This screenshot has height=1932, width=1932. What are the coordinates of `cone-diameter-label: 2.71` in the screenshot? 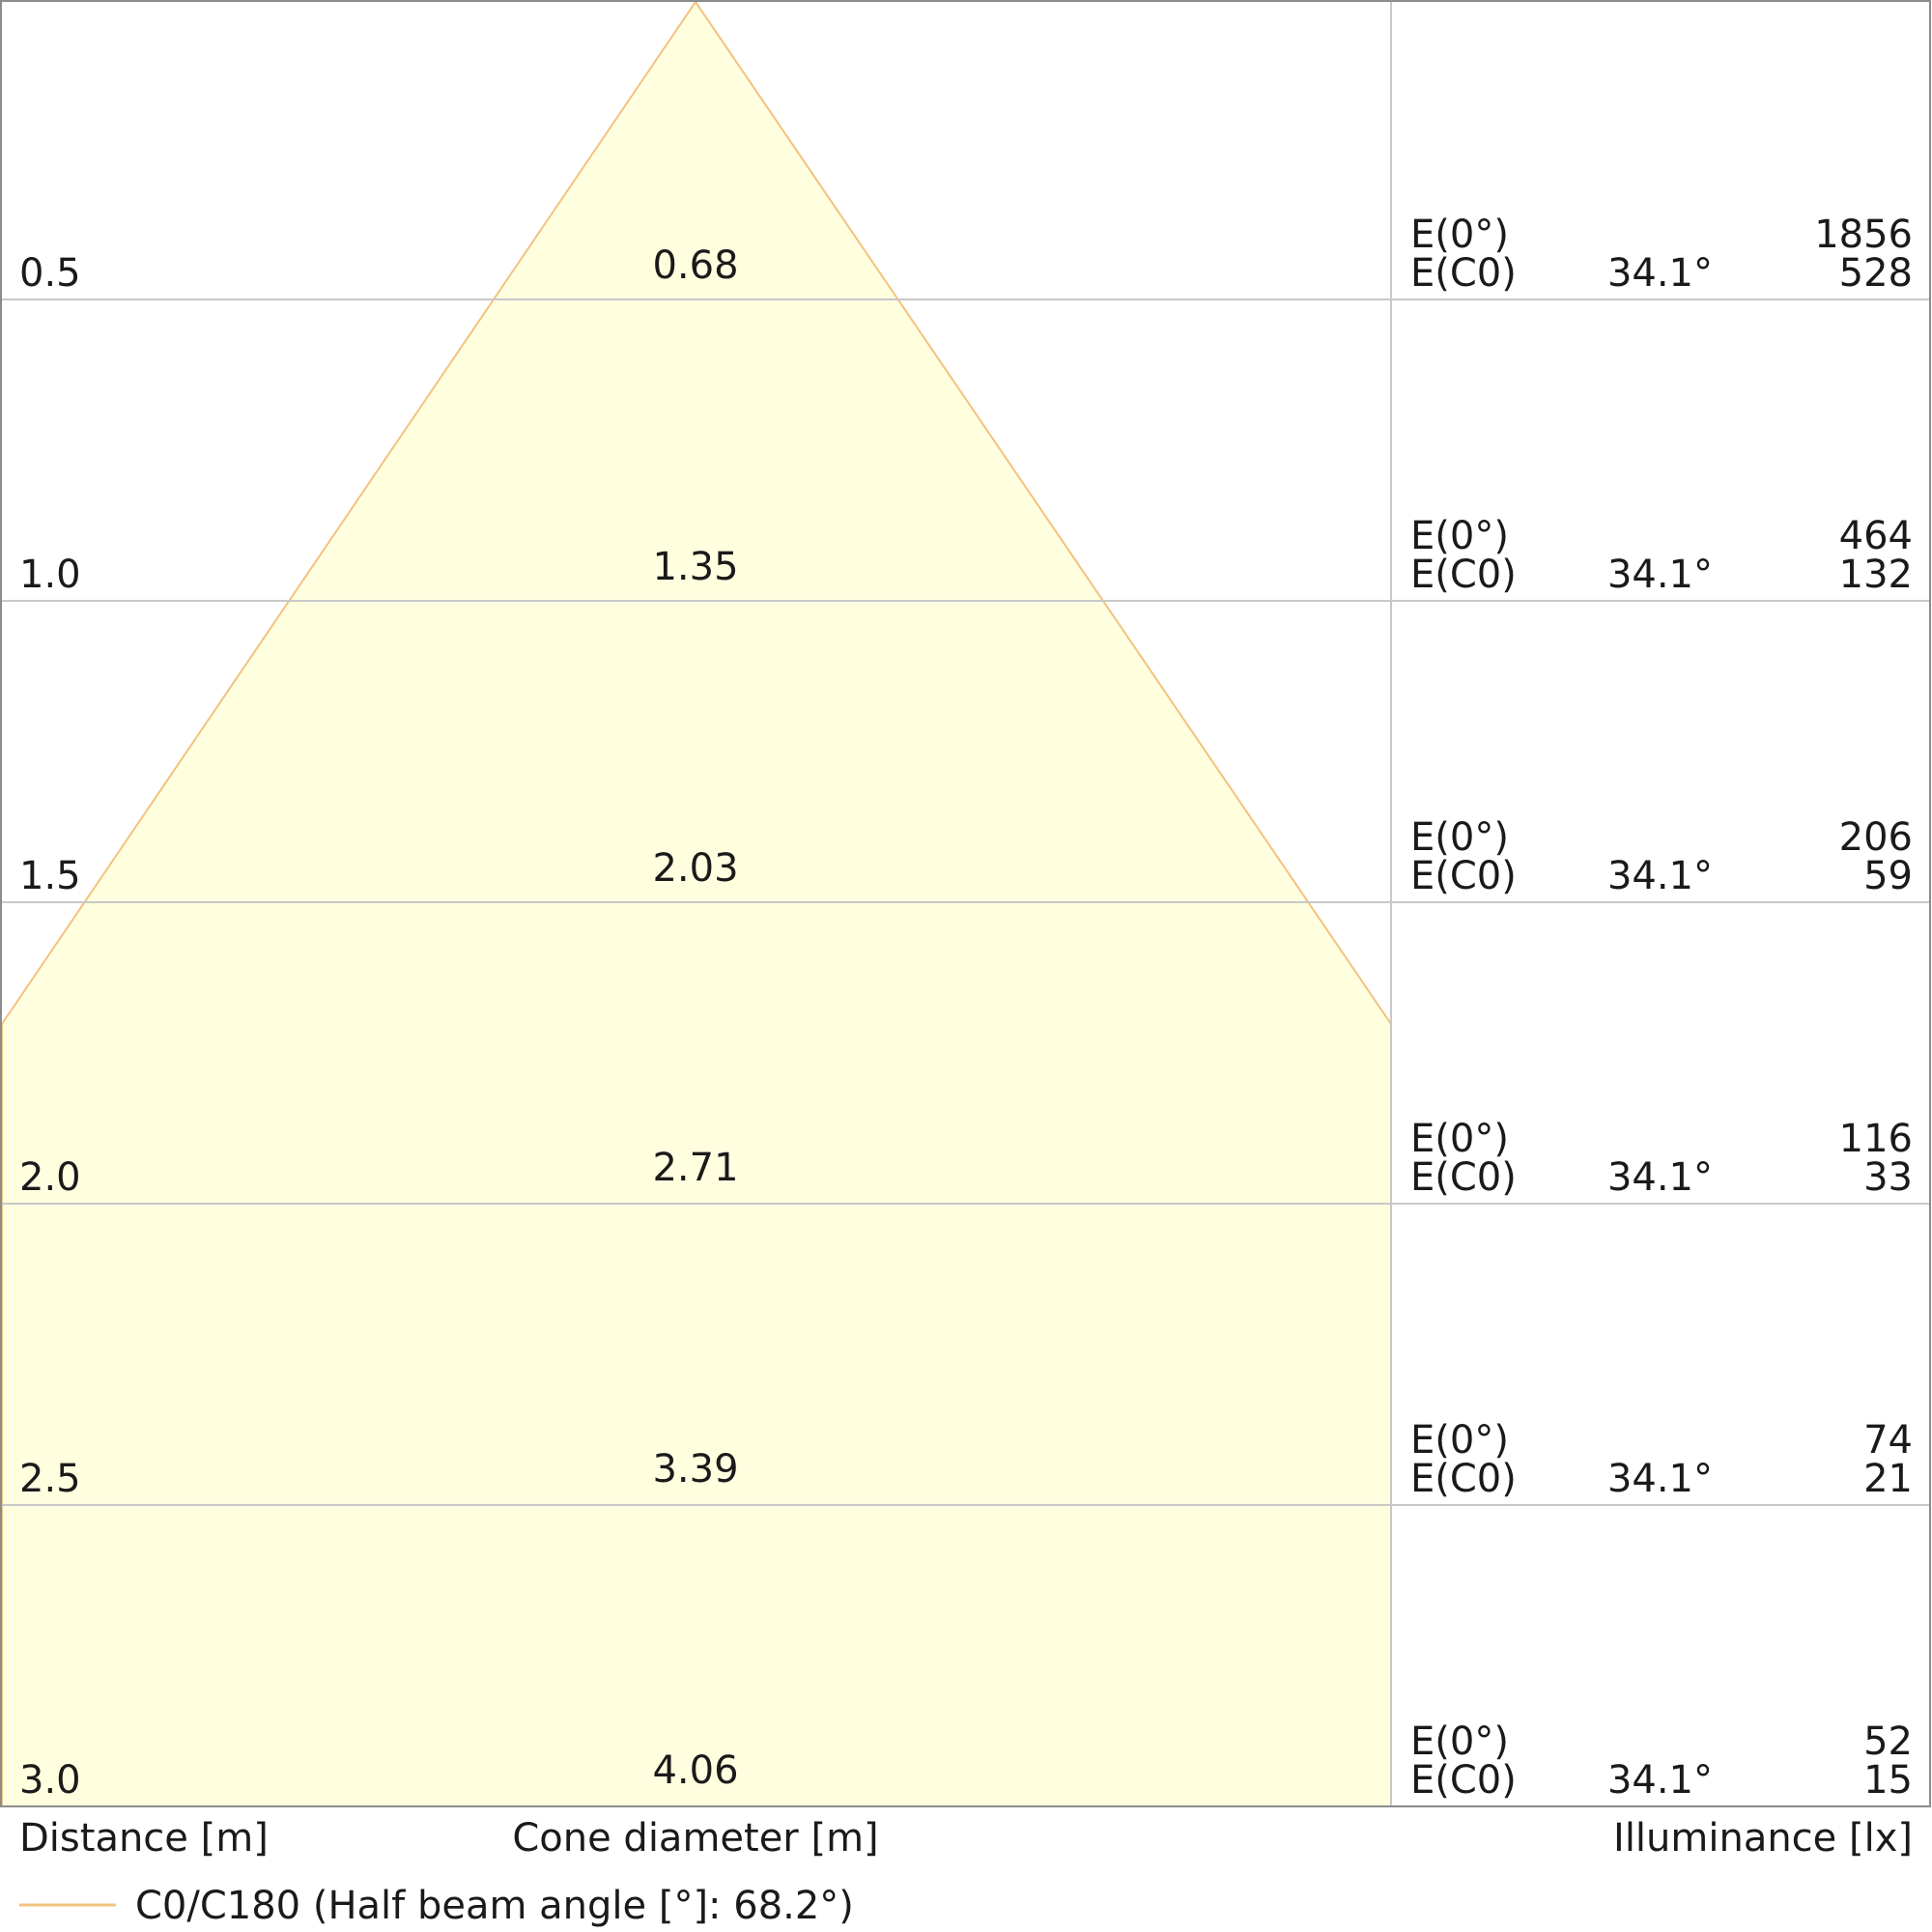 It's located at (695, 1168).